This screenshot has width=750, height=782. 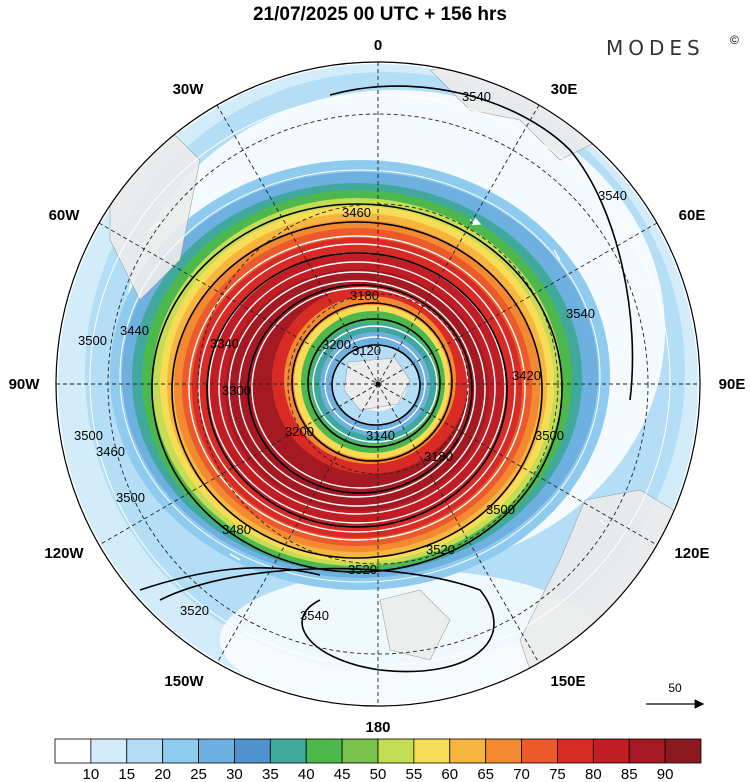 I want to click on colorbar-tick-label: 90, so click(x=665, y=774).